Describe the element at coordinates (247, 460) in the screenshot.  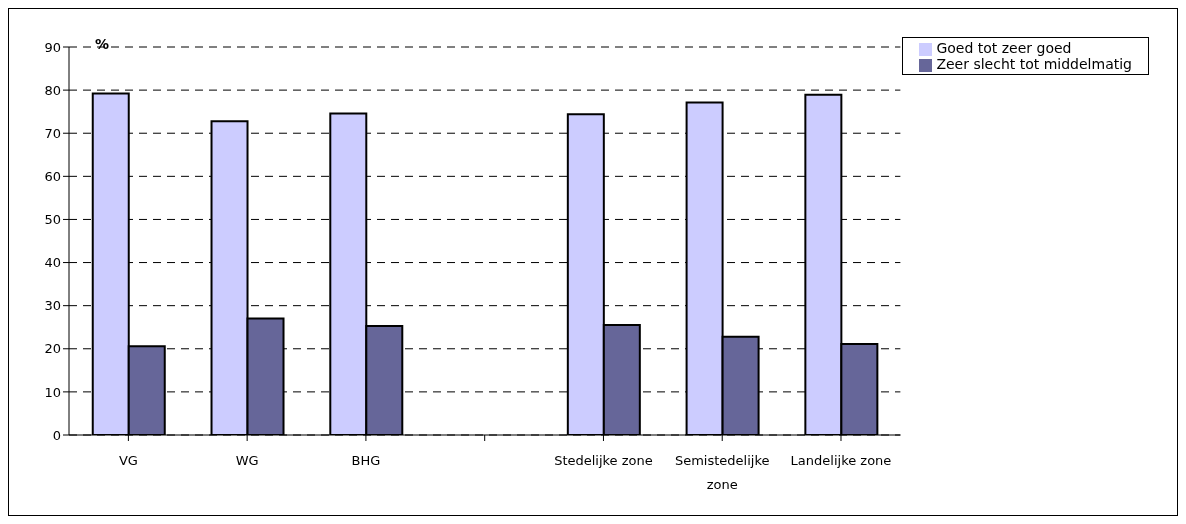
I see `x-tick-label: WG` at that location.